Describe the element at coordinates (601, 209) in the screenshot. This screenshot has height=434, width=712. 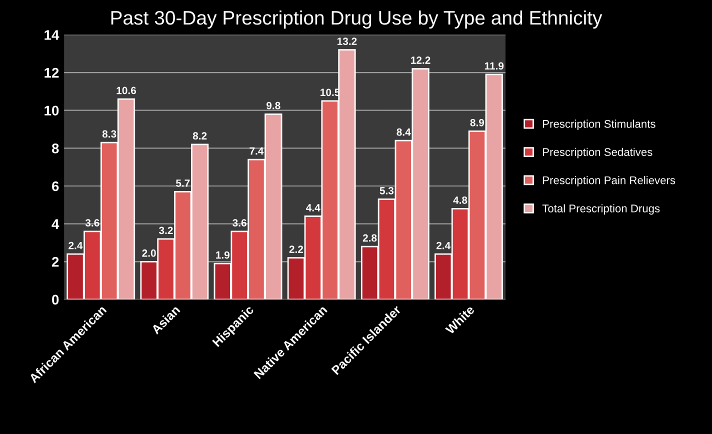
I see `legend-label: Total Prescription Drugs` at that location.